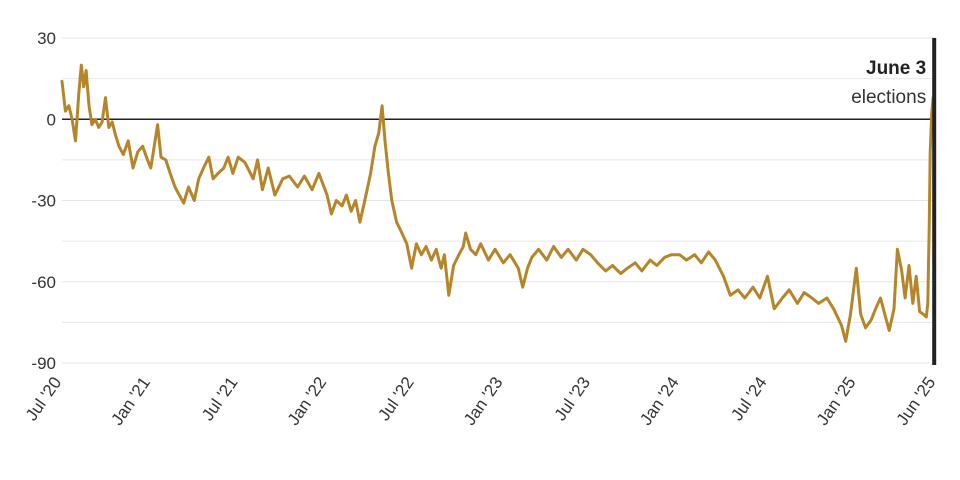  What do you see at coordinates (51, 119) in the screenshot?
I see `y-tick-label: 0` at bounding box center [51, 119].